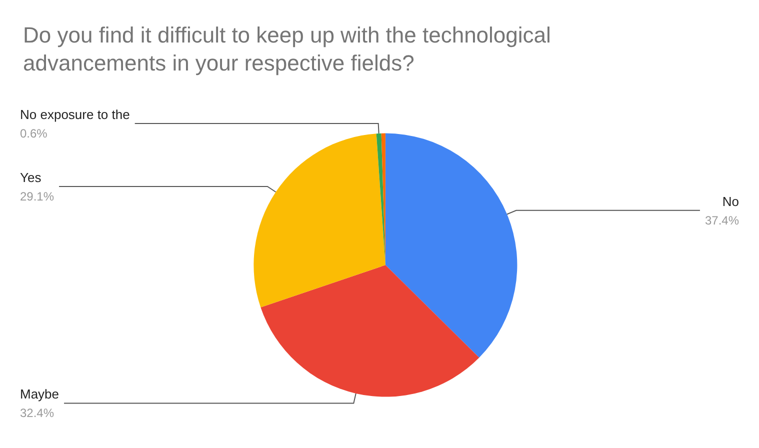 This screenshot has width=759, height=448. I want to click on data-label: 0.6%, so click(34, 133).